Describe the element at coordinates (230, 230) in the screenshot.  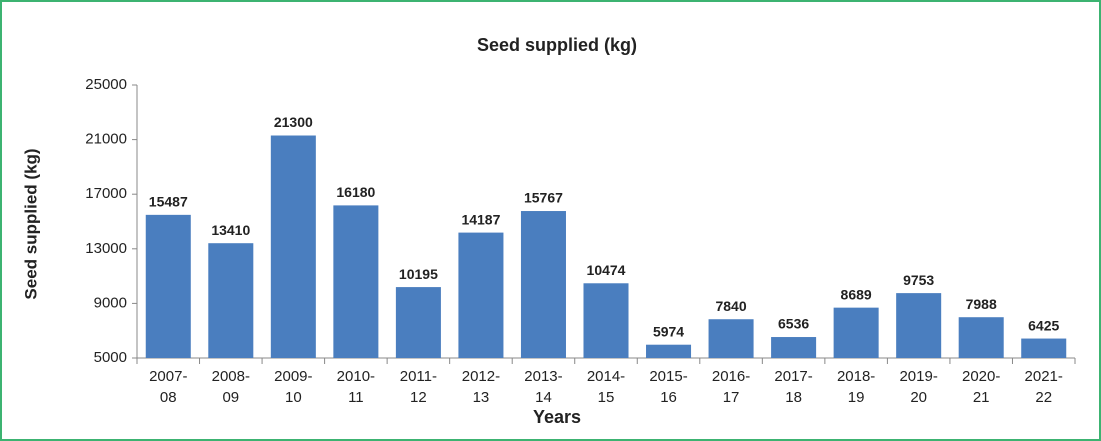
I see `data-label: 13410` at that location.